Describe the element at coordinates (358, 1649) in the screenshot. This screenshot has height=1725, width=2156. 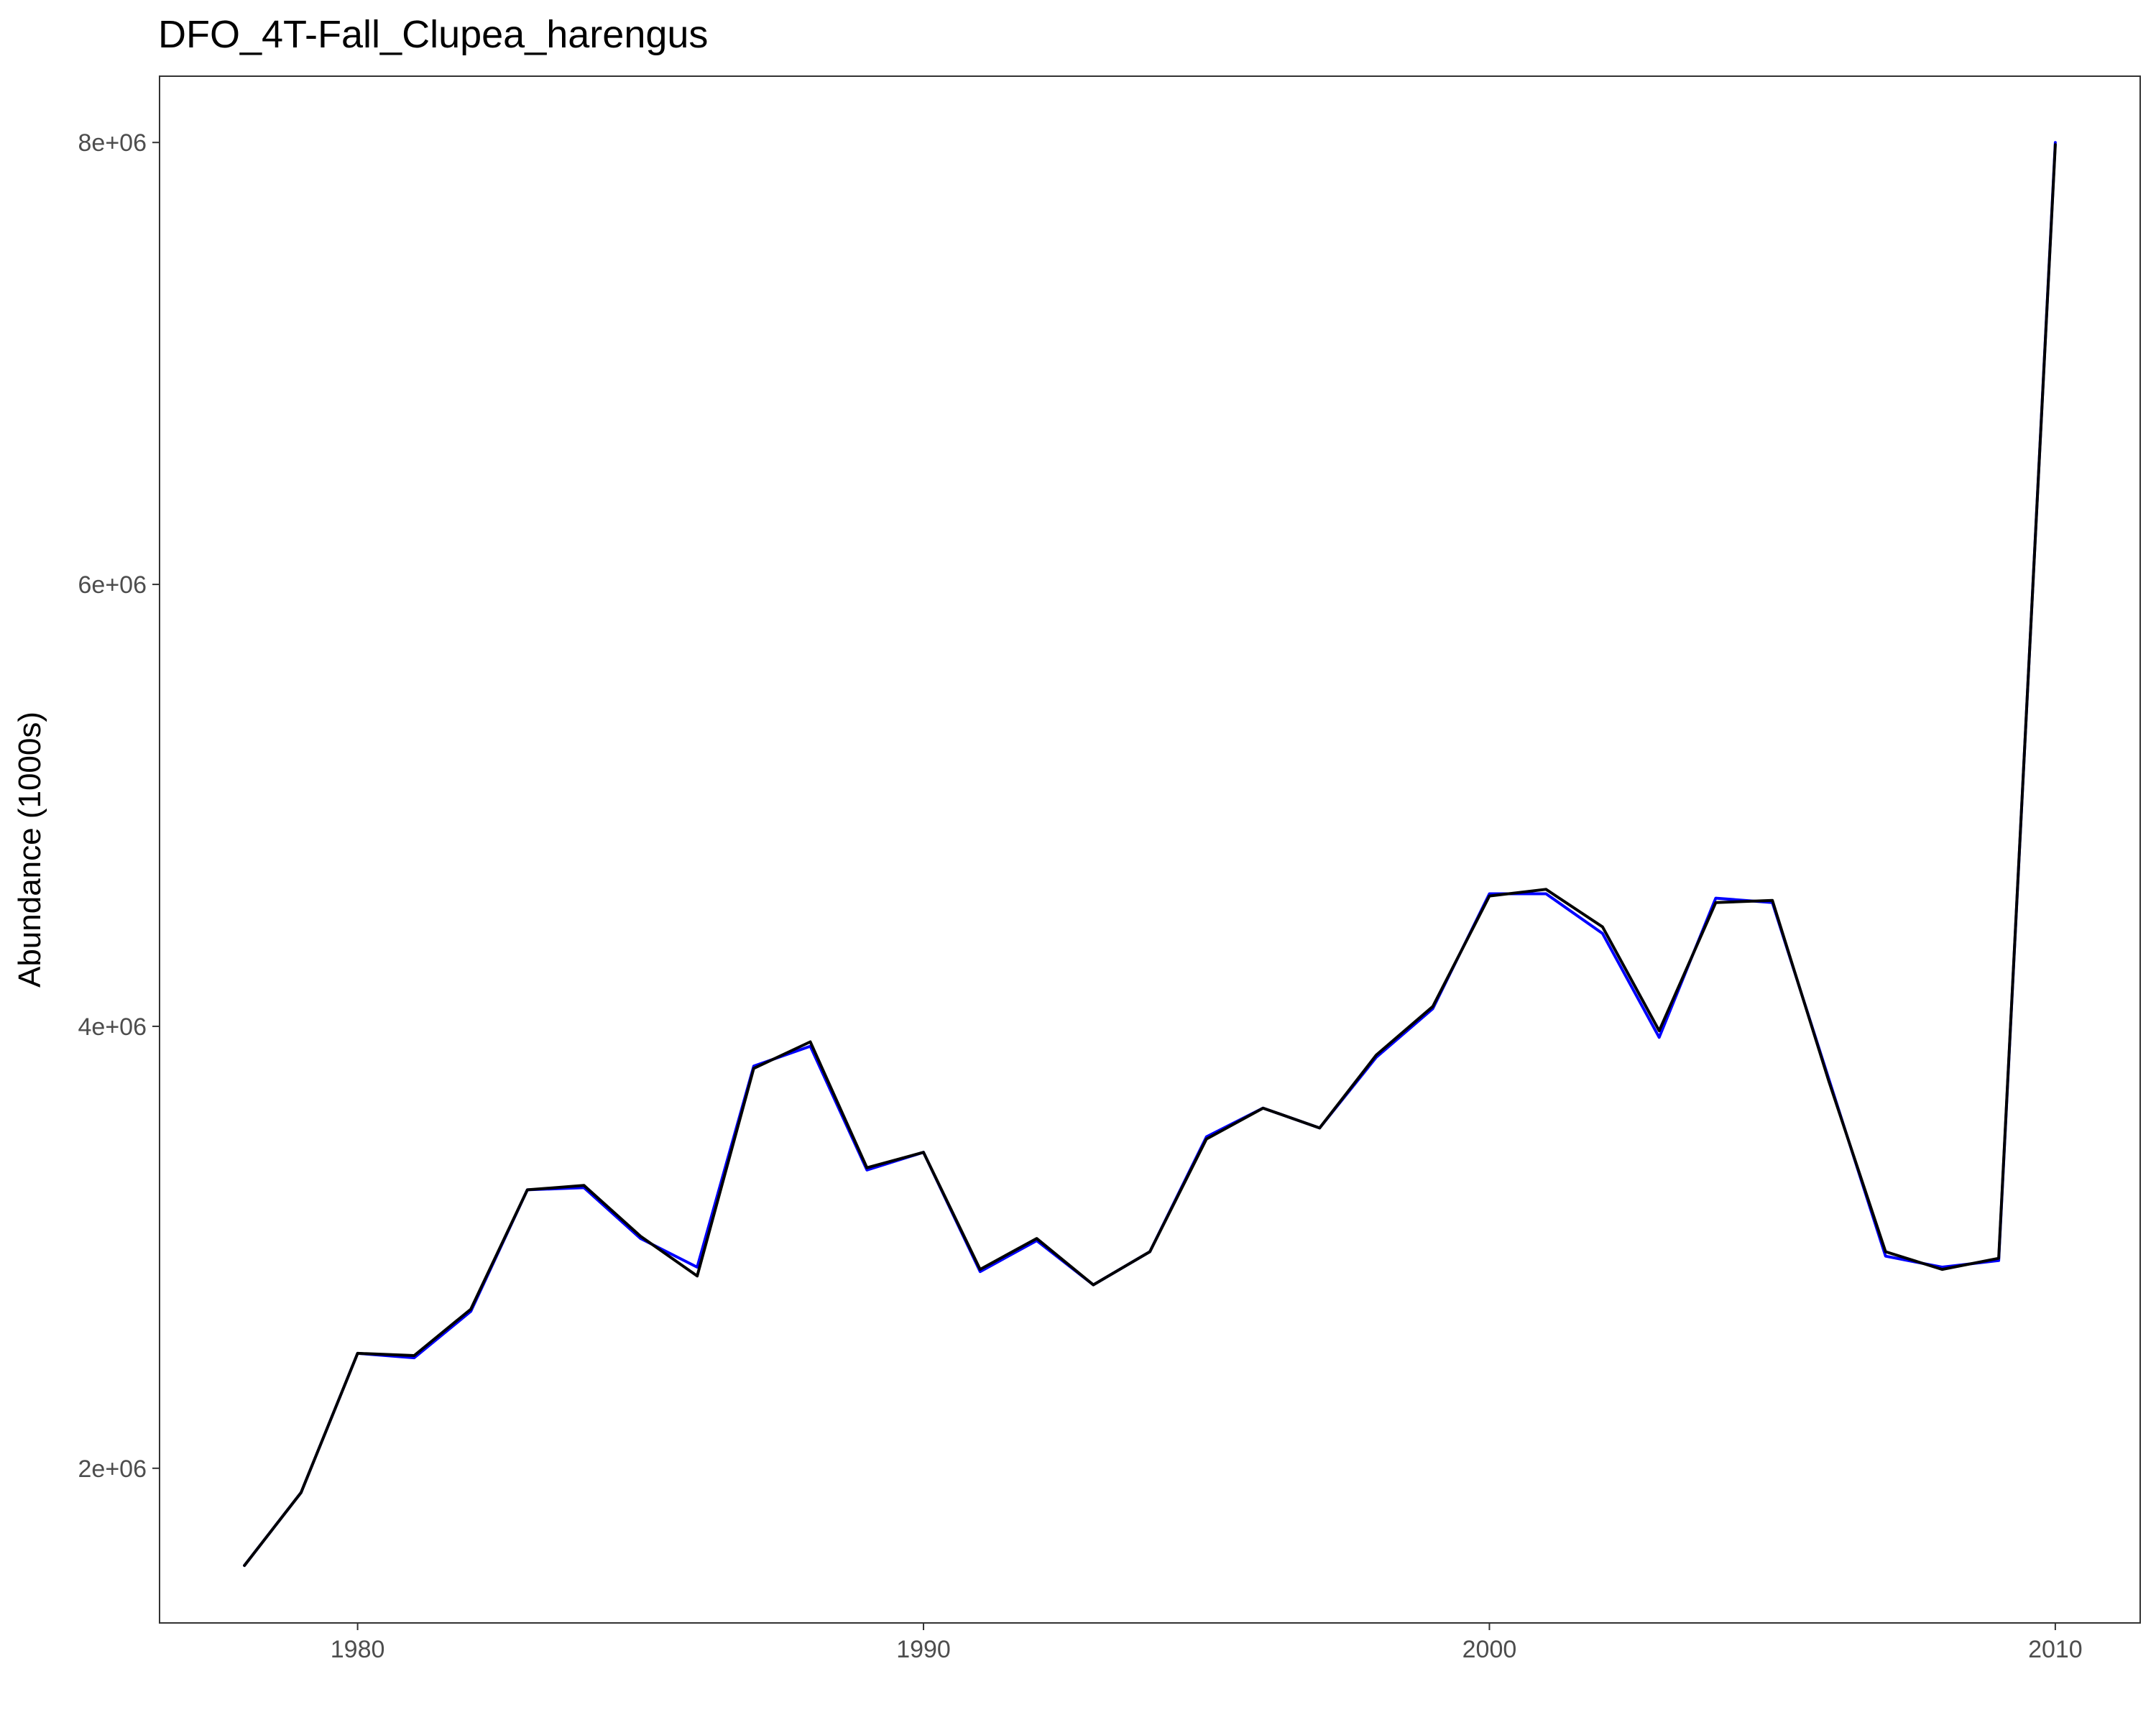
I see `x-tick-label: 1980` at that location.